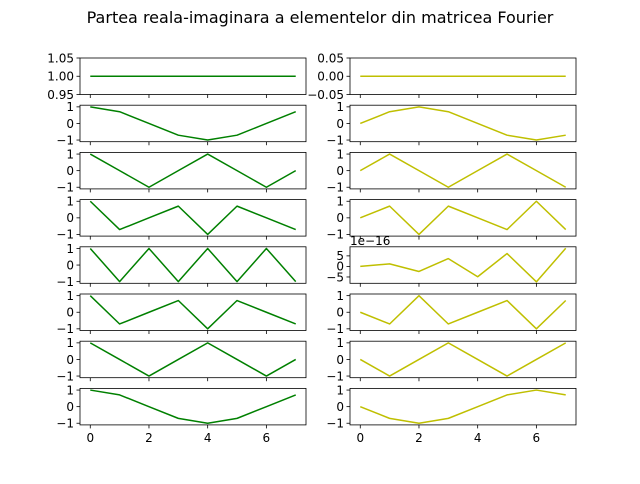 The image size is (640, 484). What do you see at coordinates (60, 58) in the screenshot?
I see `ytick-label-r0c0-2: 1.05` at bounding box center [60, 58].